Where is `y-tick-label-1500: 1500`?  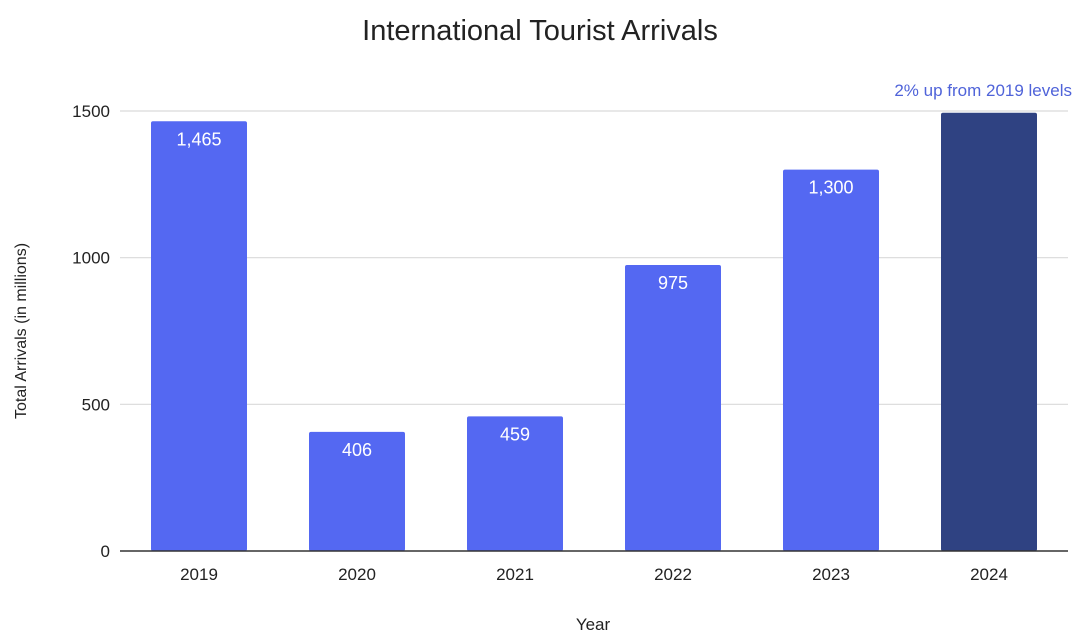 y-tick-label-1500: 1500 is located at coordinates (91, 111).